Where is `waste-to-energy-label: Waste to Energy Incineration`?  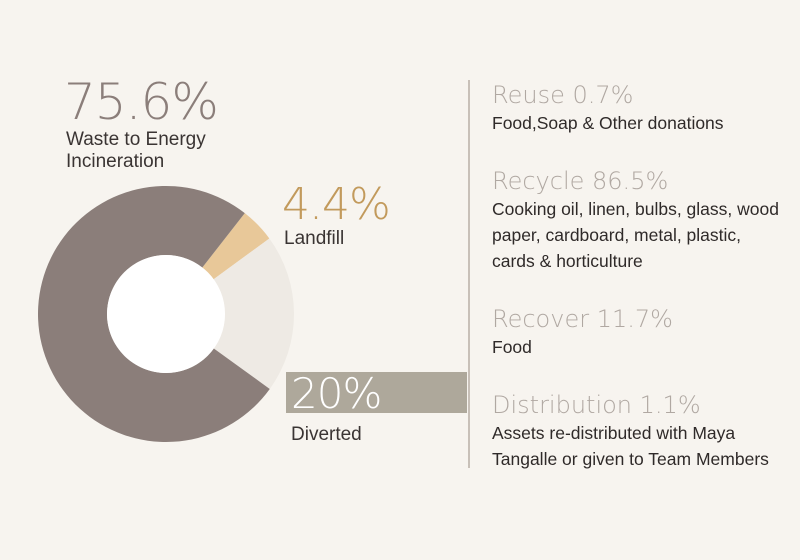 waste-to-energy-label: Waste to Energy Incineration is located at coordinates (136, 150).